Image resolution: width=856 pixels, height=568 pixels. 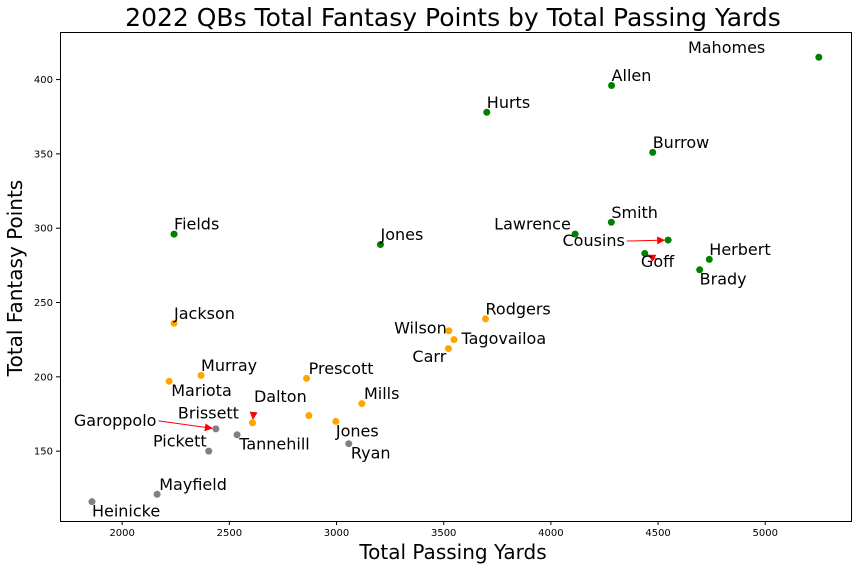 I want to click on point-label: Goff, so click(x=658, y=261).